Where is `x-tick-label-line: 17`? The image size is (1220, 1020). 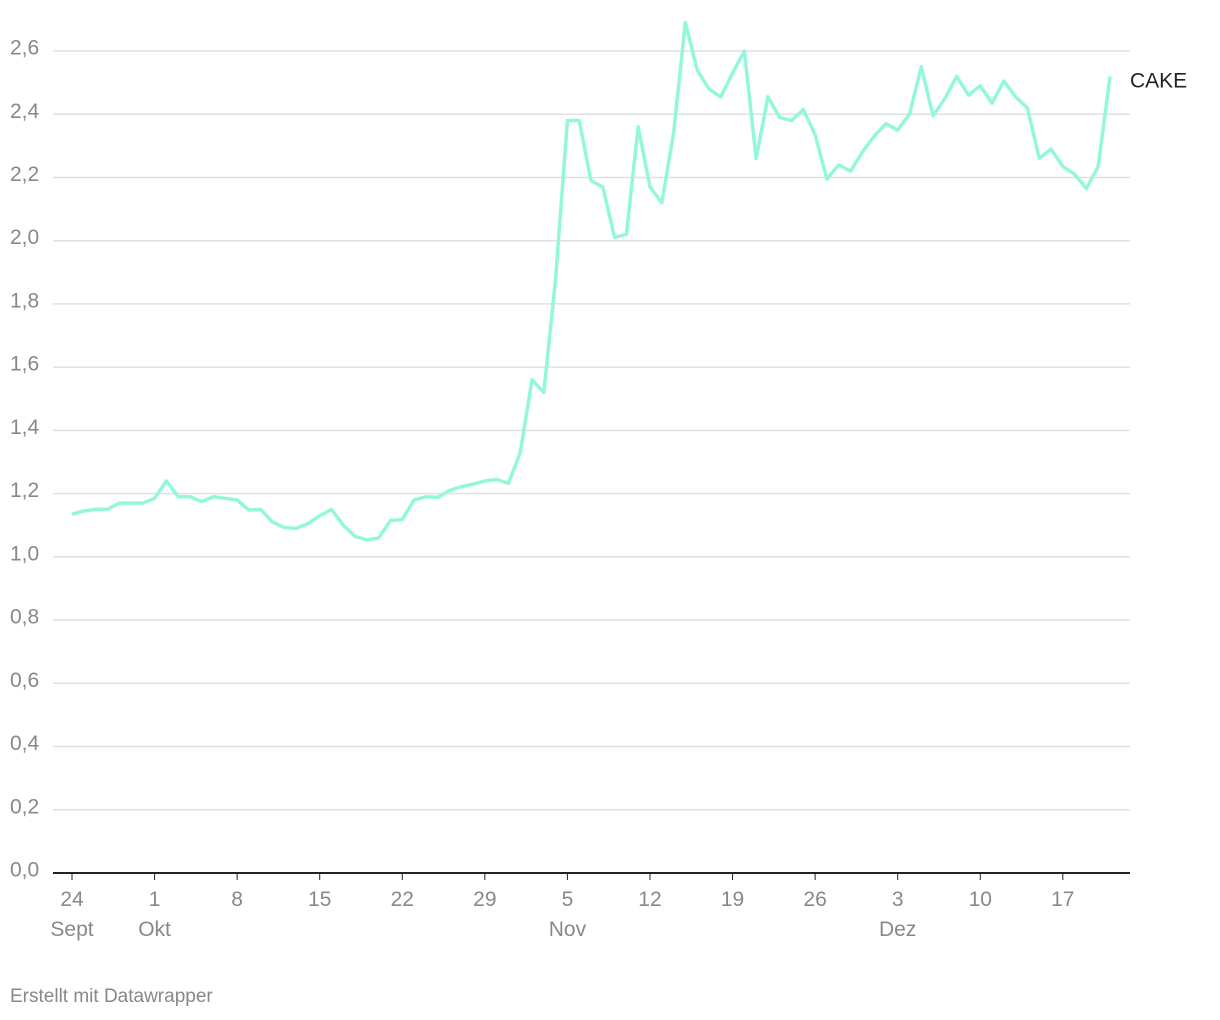 x-tick-label-line: 17 is located at coordinates (1062, 899).